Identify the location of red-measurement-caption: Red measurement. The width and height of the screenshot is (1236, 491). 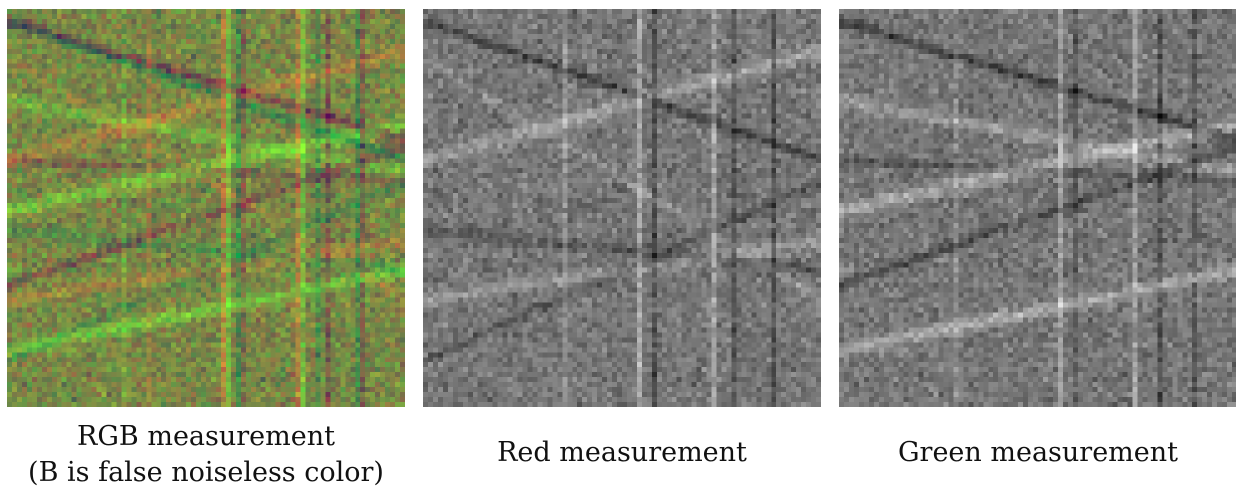
(622, 453).